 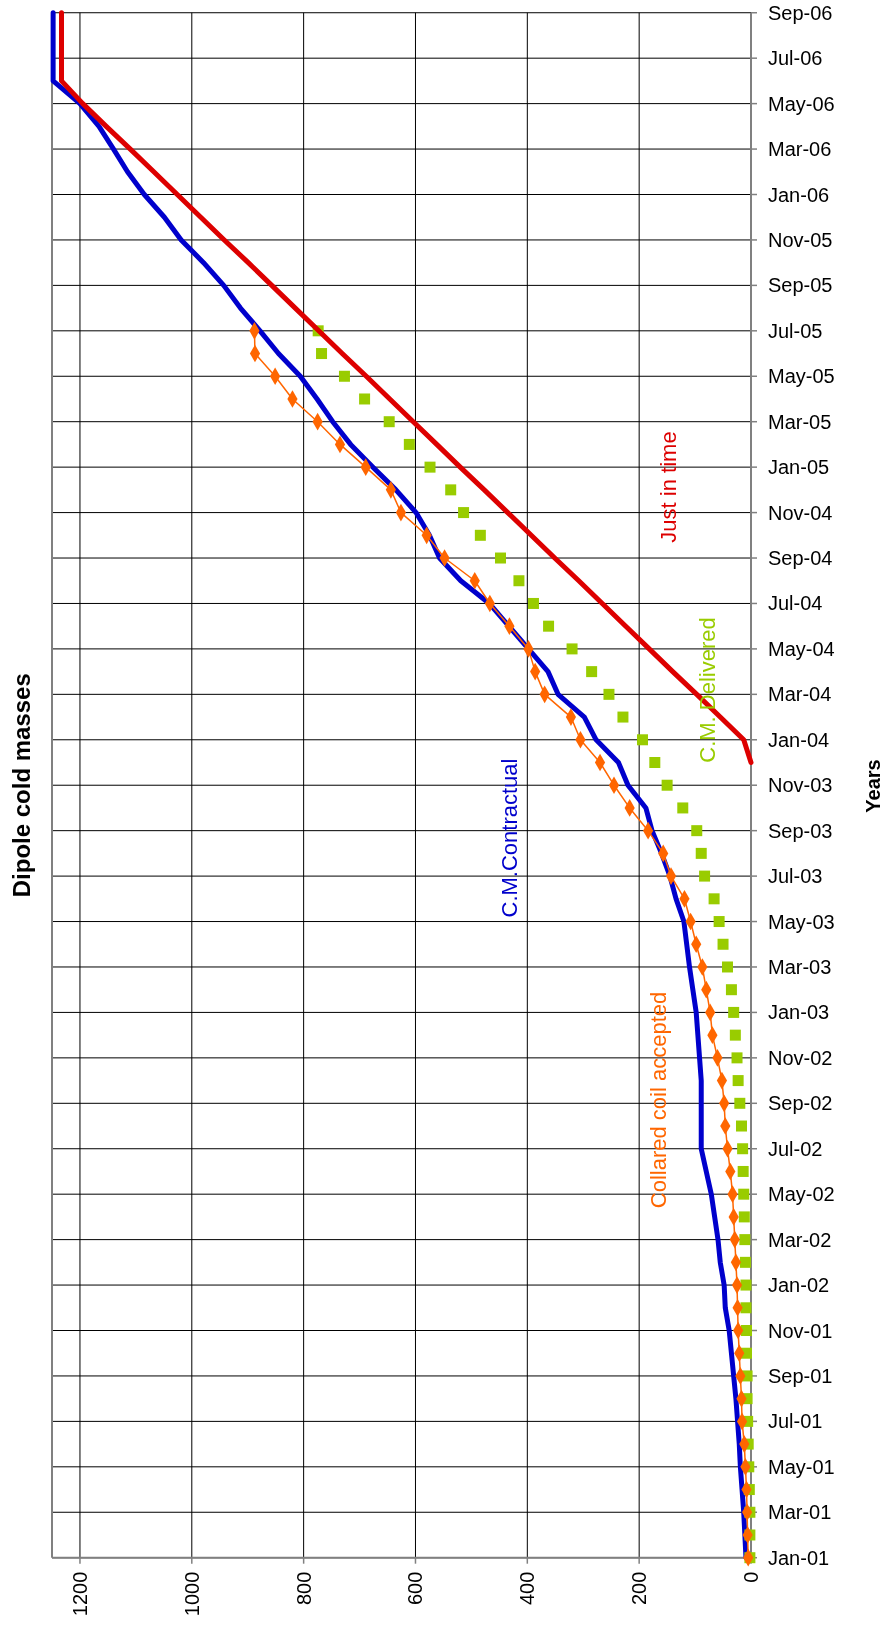 What do you see at coordinates (800, 830) in the screenshot?
I see `y-tick-label: Sep-03` at bounding box center [800, 830].